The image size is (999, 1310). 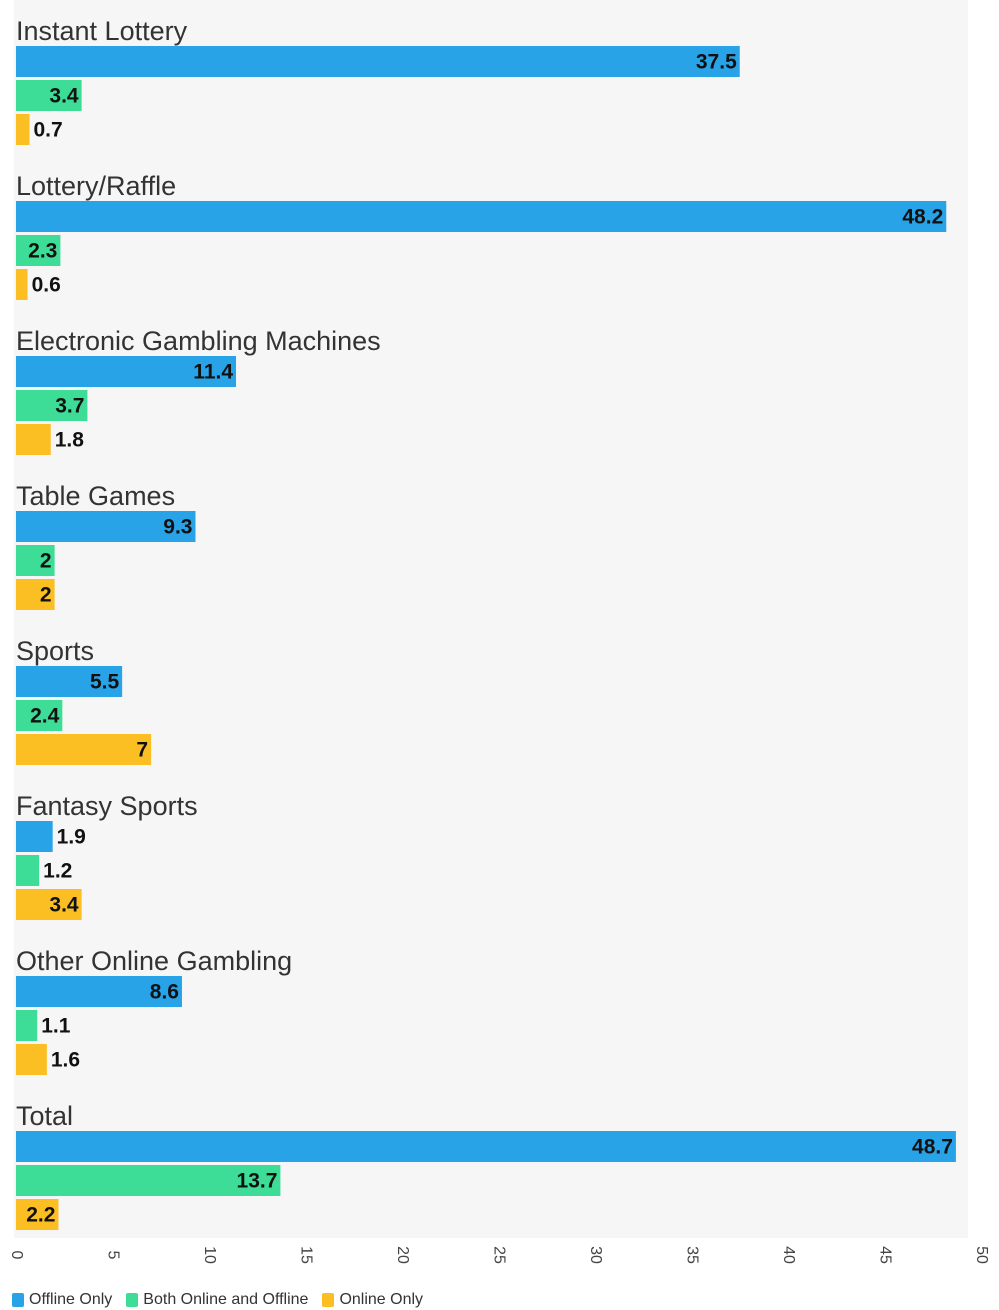 What do you see at coordinates (922, 217) in the screenshot?
I see `data-label-lottery-raffle-offline-only: 48.2` at bounding box center [922, 217].